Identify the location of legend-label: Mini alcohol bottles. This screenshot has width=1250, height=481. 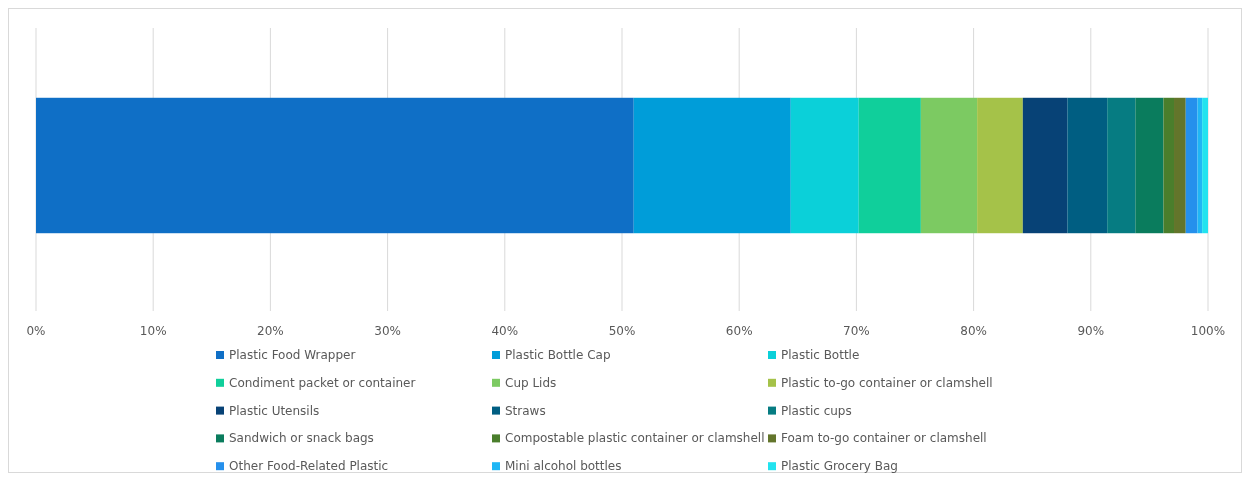
(563, 466).